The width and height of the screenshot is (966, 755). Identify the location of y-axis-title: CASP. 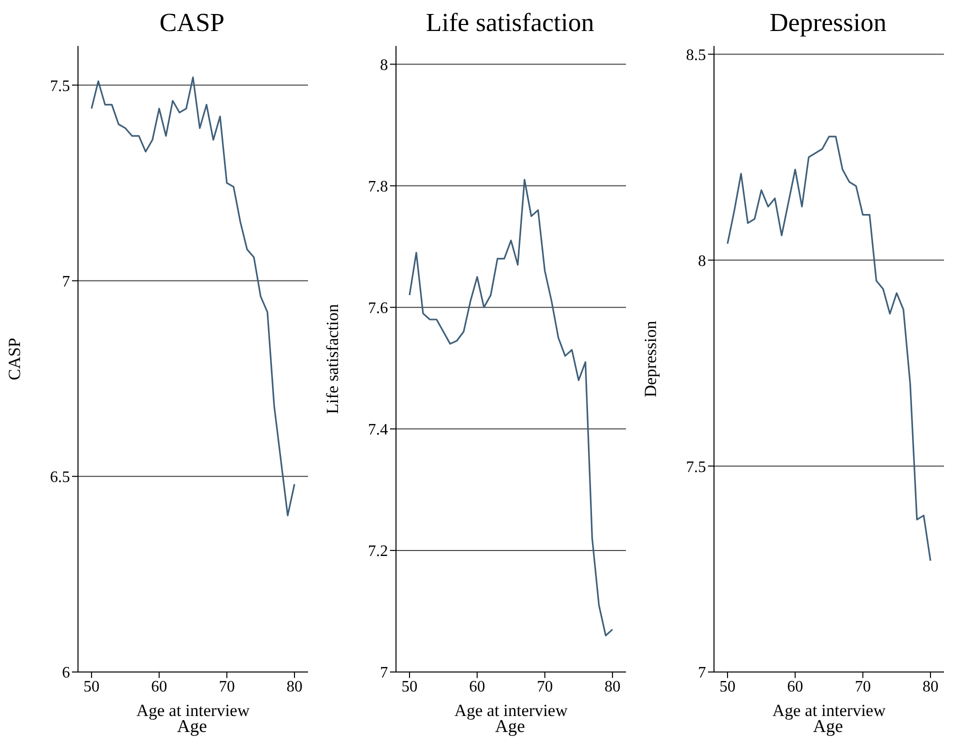
(14, 359).